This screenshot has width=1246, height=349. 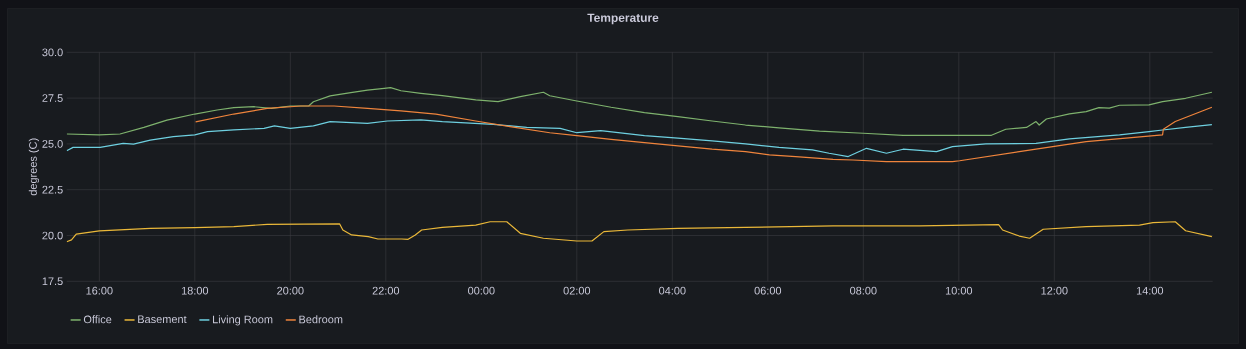 I want to click on x-tick-label: 14:00, so click(x=1150, y=290).